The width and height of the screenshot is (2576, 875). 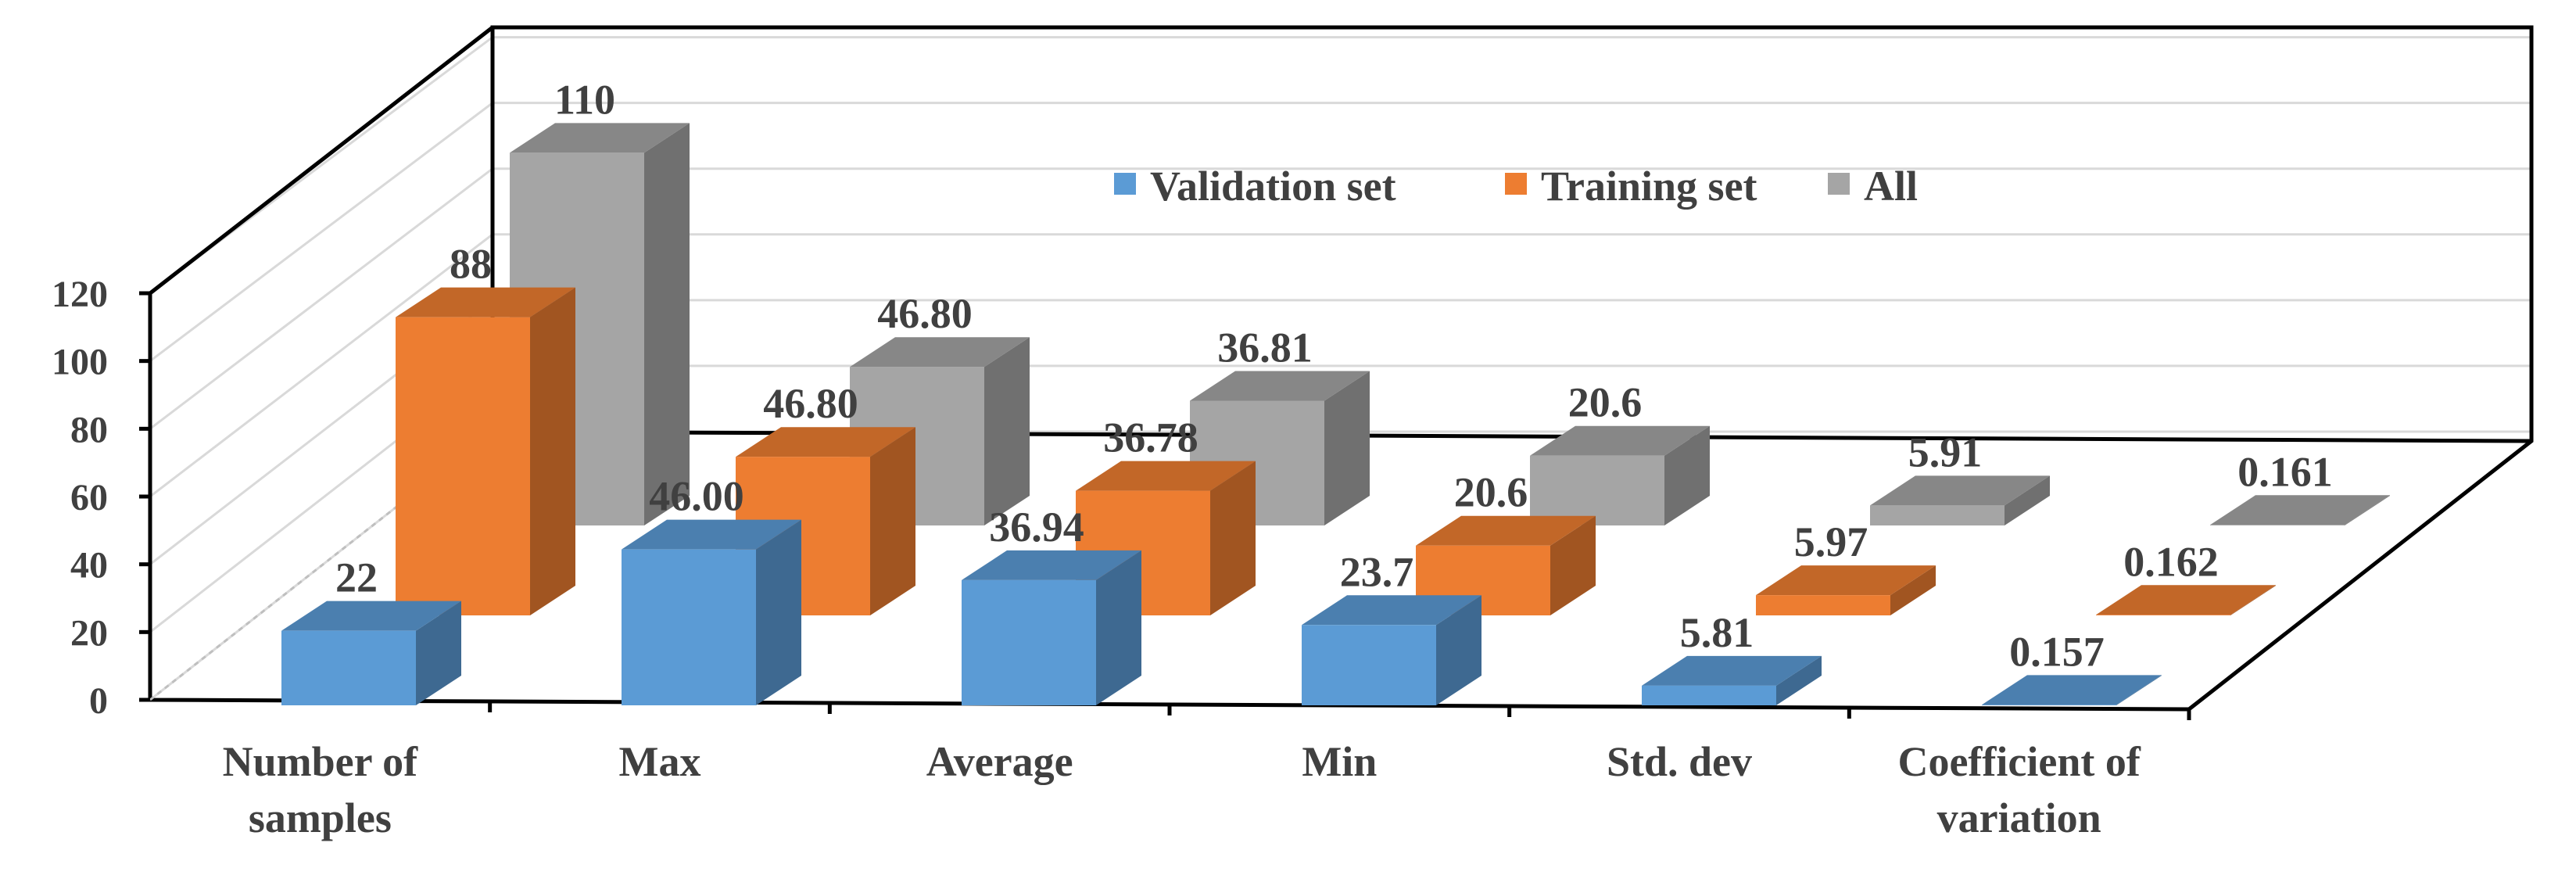 What do you see at coordinates (356, 578) in the screenshot?
I see `data-label: 22` at bounding box center [356, 578].